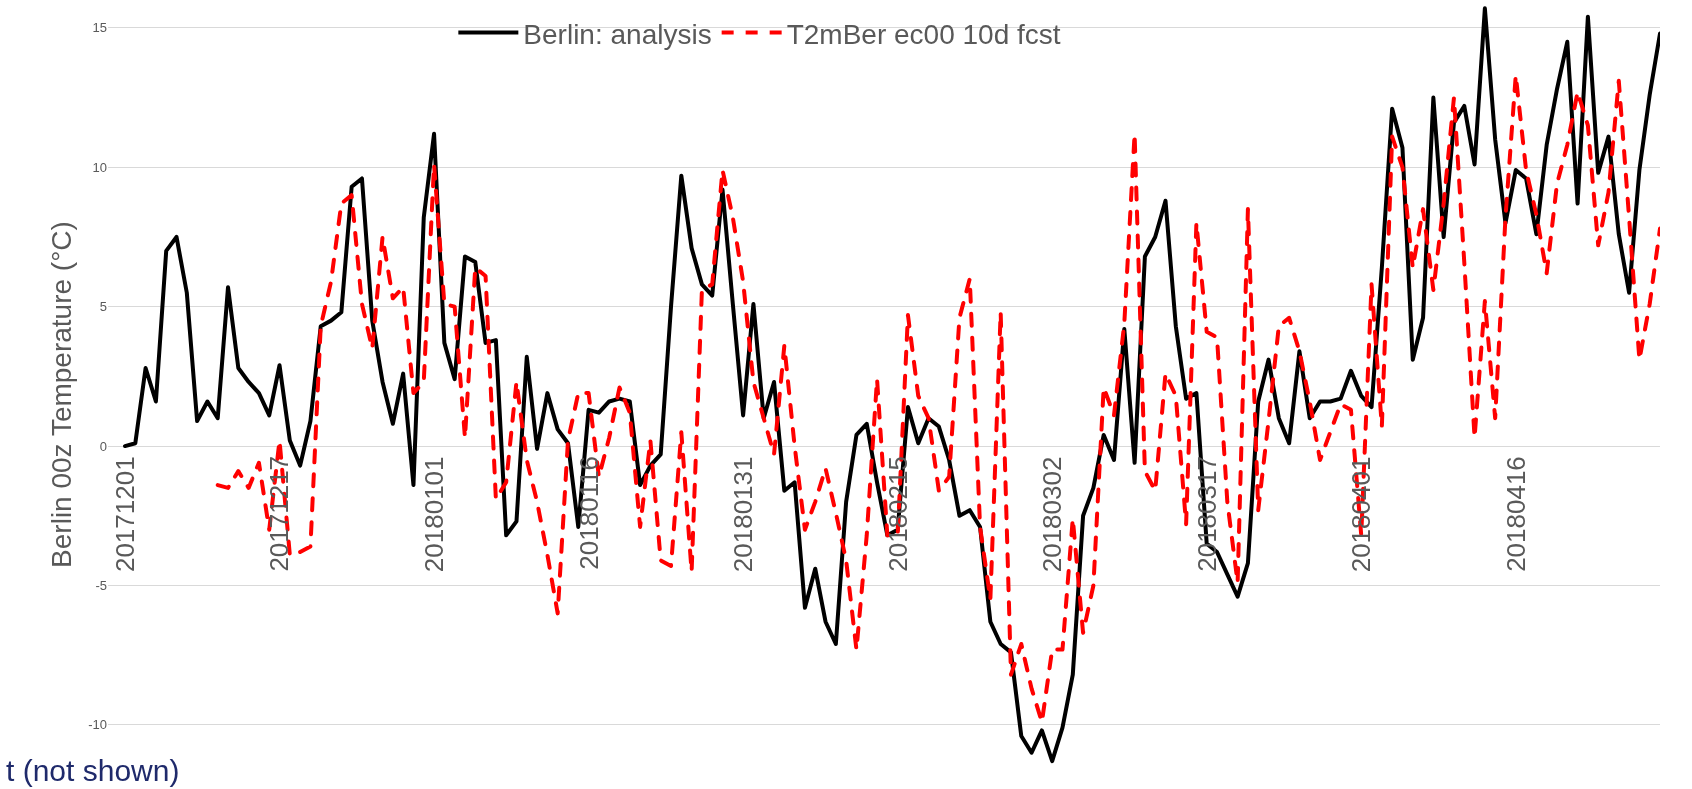 The height and width of the screenshot is (789, 1692). What do you see at coordinates (1052, 514) in the screenshot?
I see `x-tick-label: 20180302` at bounding box center [1052, 514].